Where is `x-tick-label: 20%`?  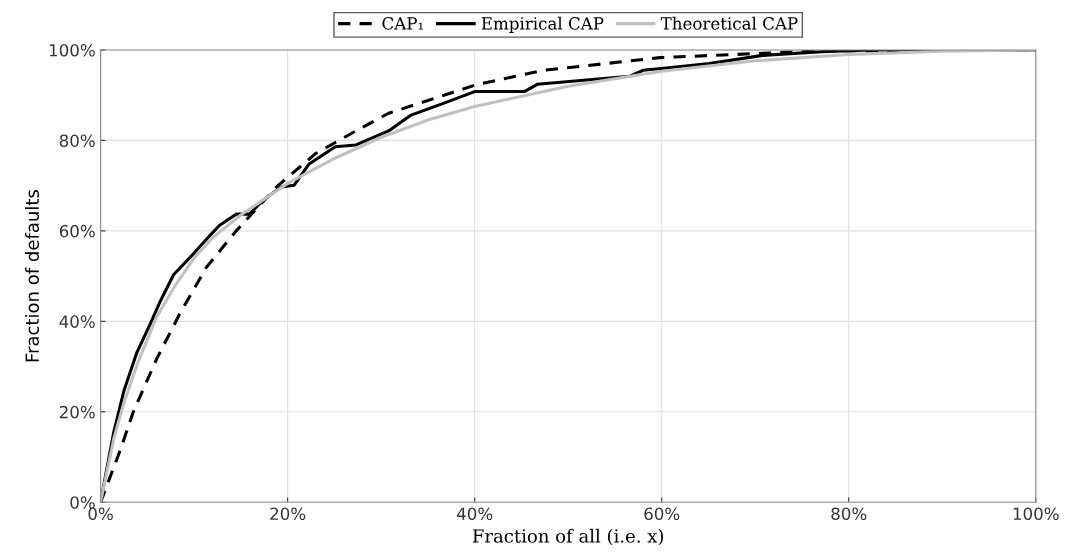 x-tick-label: 20% is located at coordinates (288, 514).